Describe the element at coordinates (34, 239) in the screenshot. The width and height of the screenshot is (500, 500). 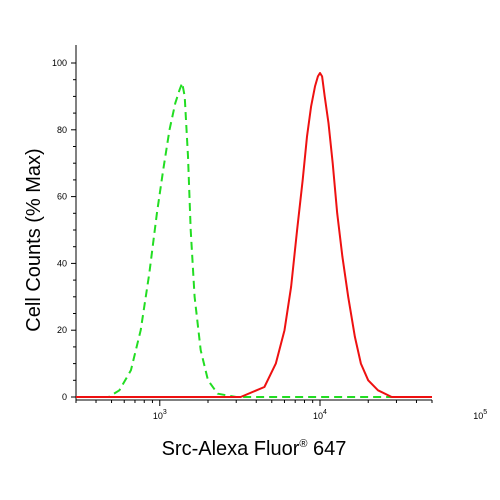
I see `y-axis-title: Cell Counts (% Max)` at that location.